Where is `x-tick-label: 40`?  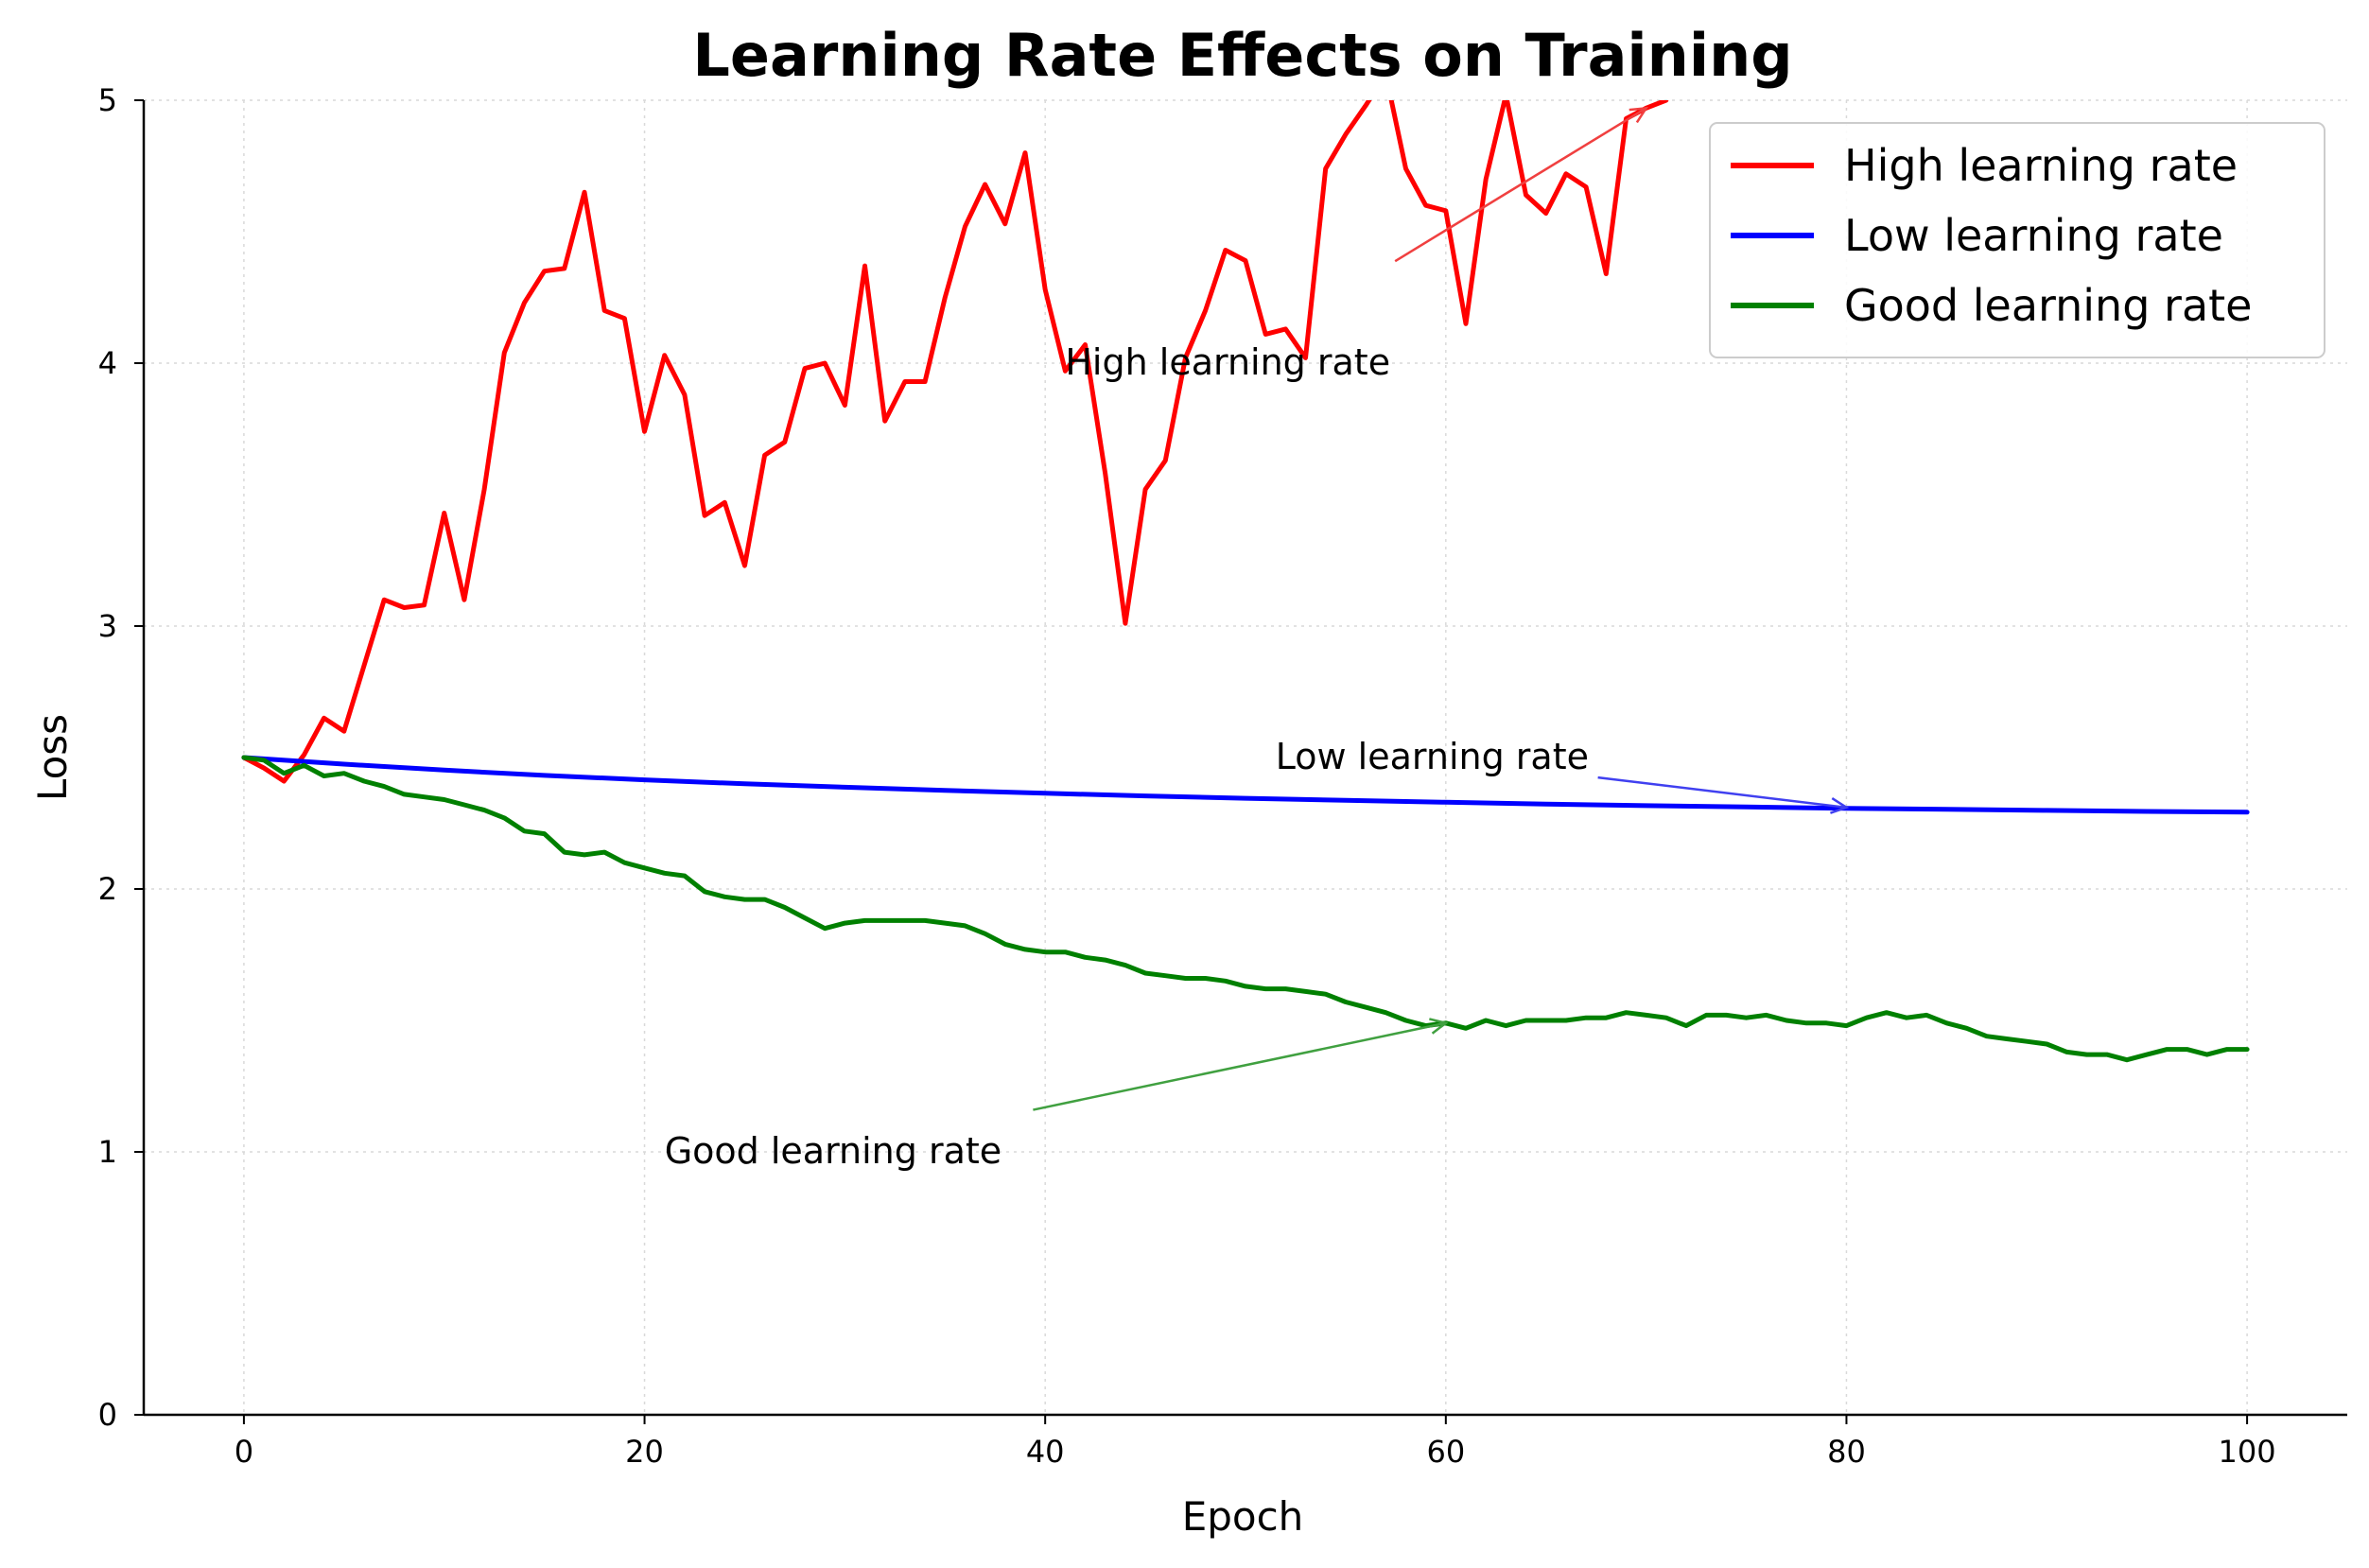
x-tick-label: 40 is located at coordinates (1045, 1452).